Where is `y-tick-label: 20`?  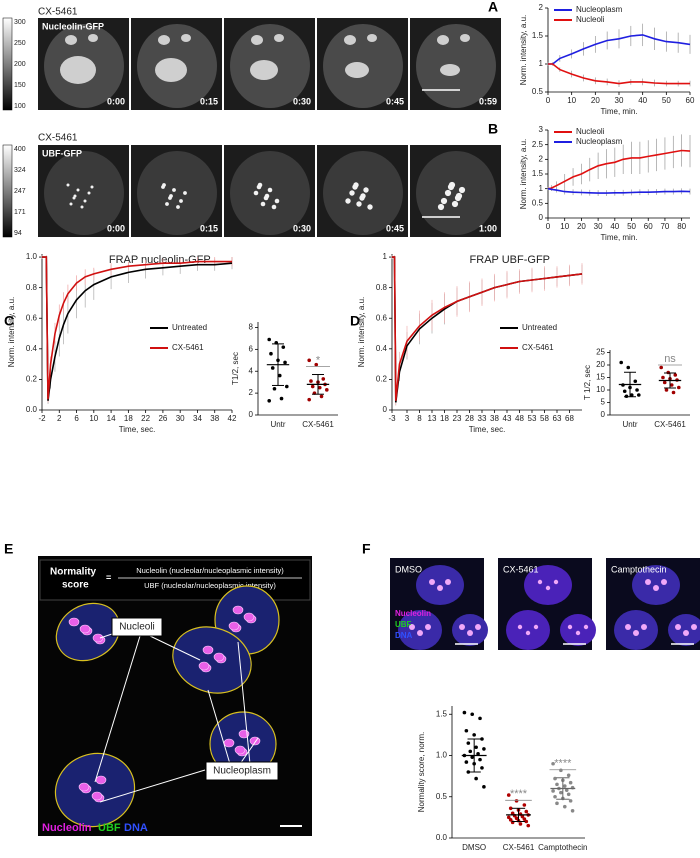 y-tick-label: 20 is located at coordinates (600, 364).